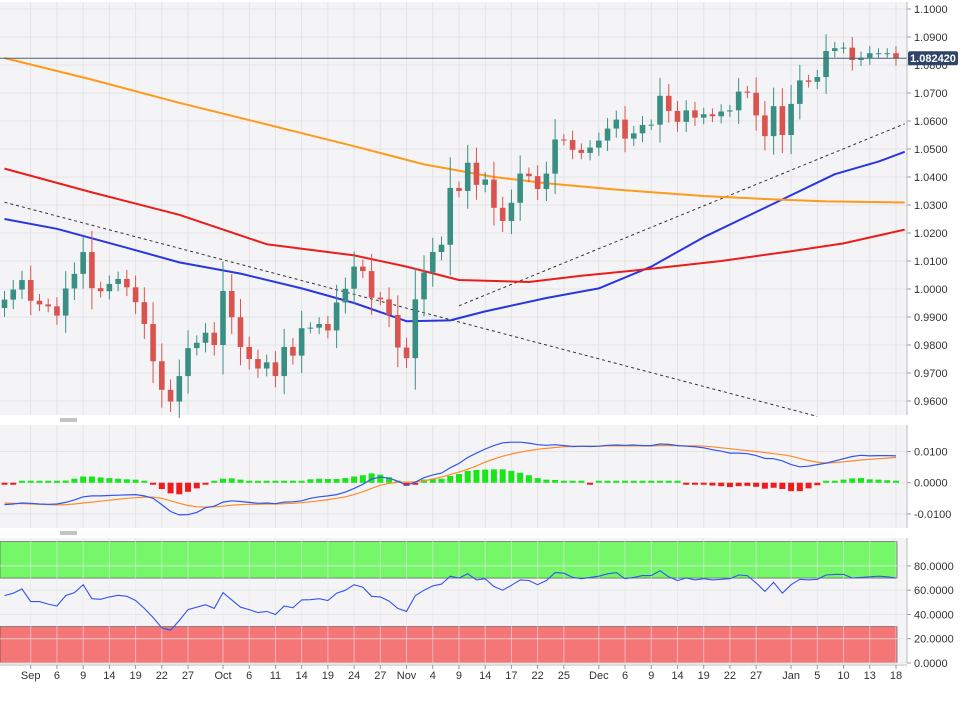  What do you see at coordinates (564, 676) in the screenshot?
I see `date-tick-label: 25` at bounding box center [564, 676].